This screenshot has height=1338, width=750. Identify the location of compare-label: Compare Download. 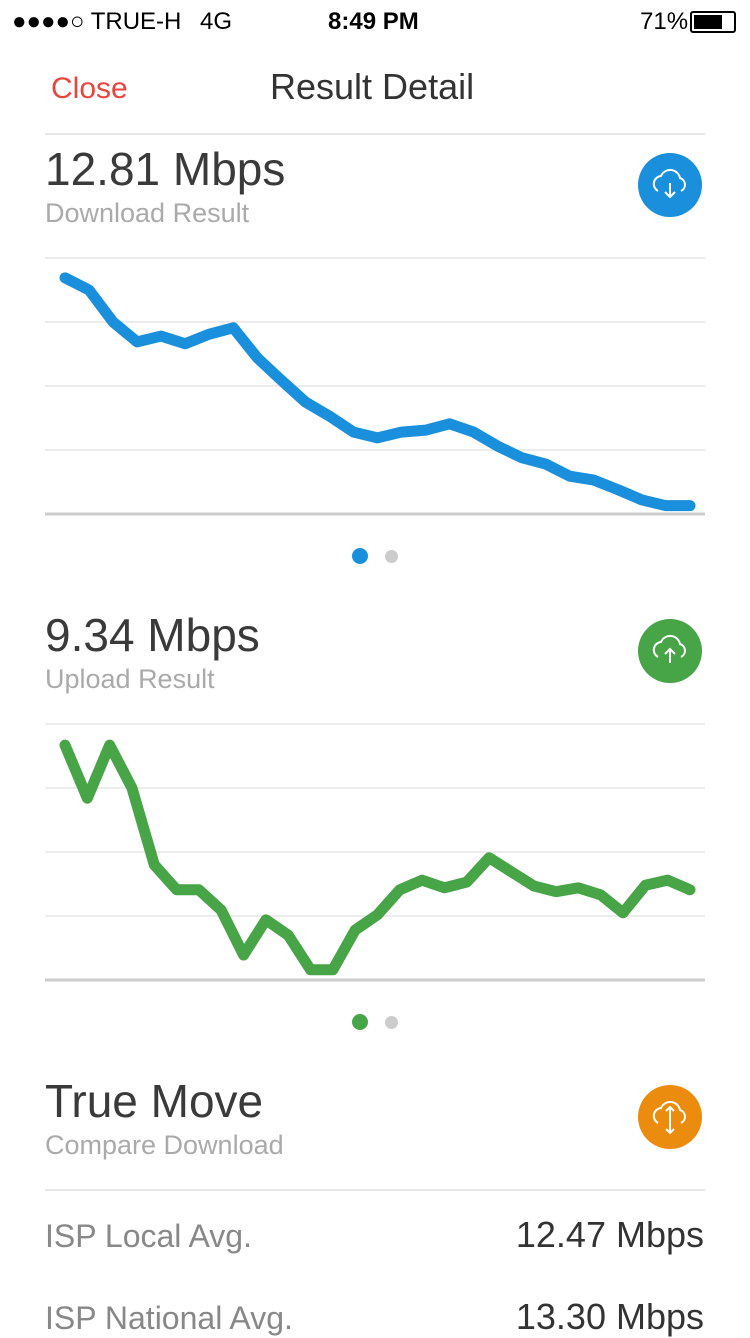
(164, 1145).